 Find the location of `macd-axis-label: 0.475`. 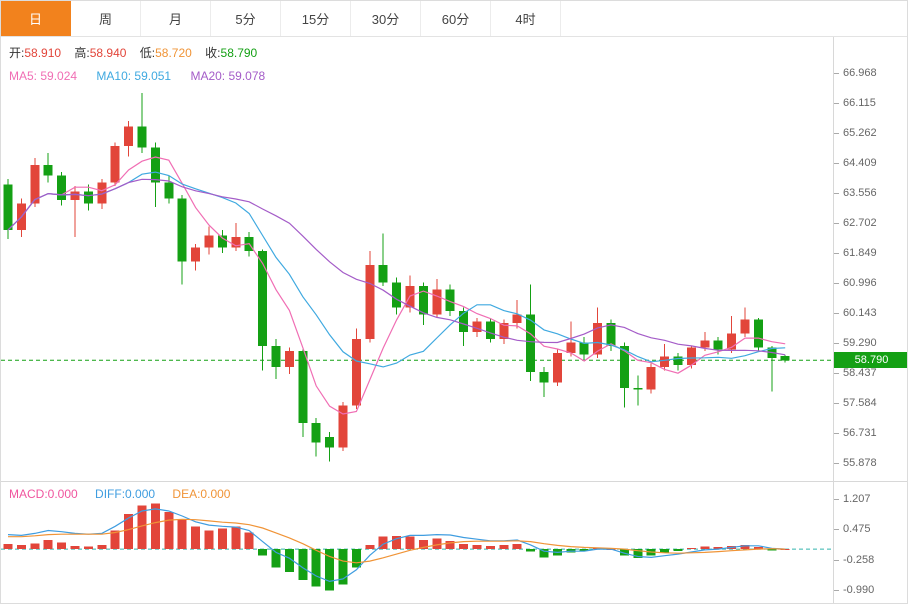

macd-axis-label: 0.475 is located at coordinates (857, 529).